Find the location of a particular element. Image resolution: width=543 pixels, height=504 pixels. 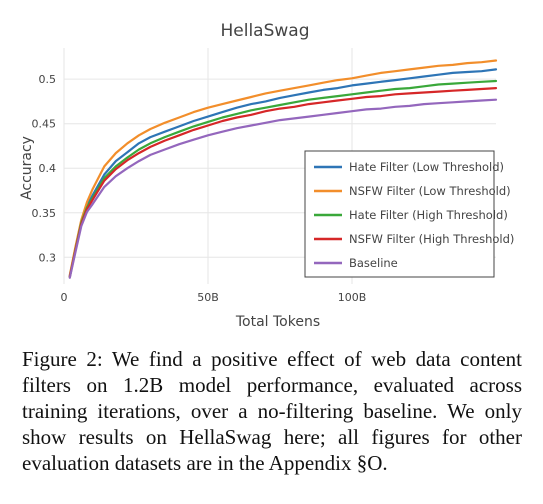

x-tick-label: 100B is located at coordinates (352, 297).